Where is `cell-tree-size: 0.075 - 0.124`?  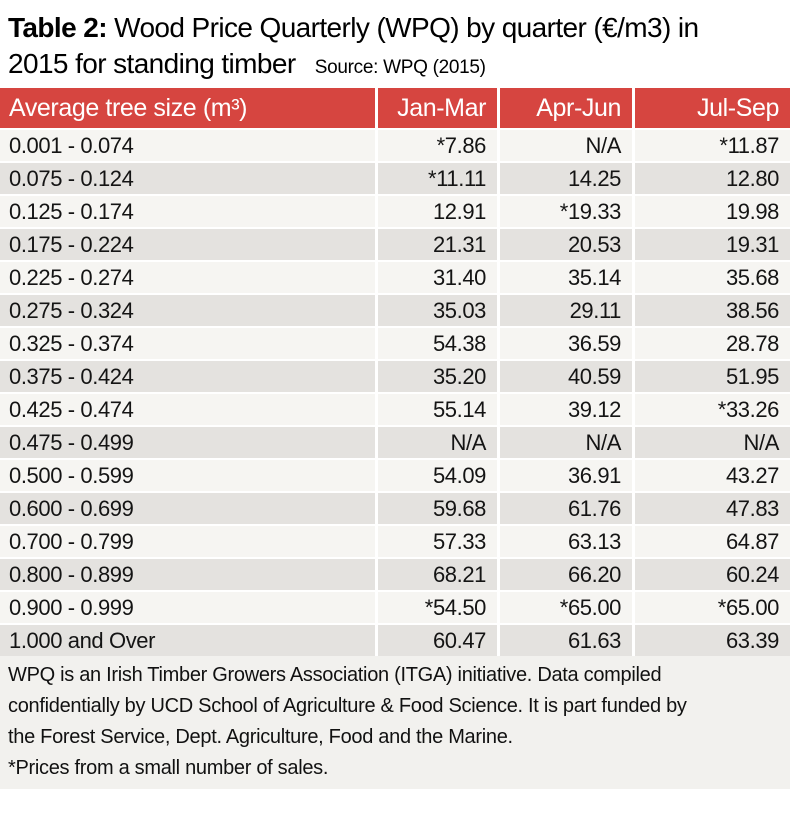 cell-tree-size: 0.075 - 0.124 is located at coordinates (71, 178).